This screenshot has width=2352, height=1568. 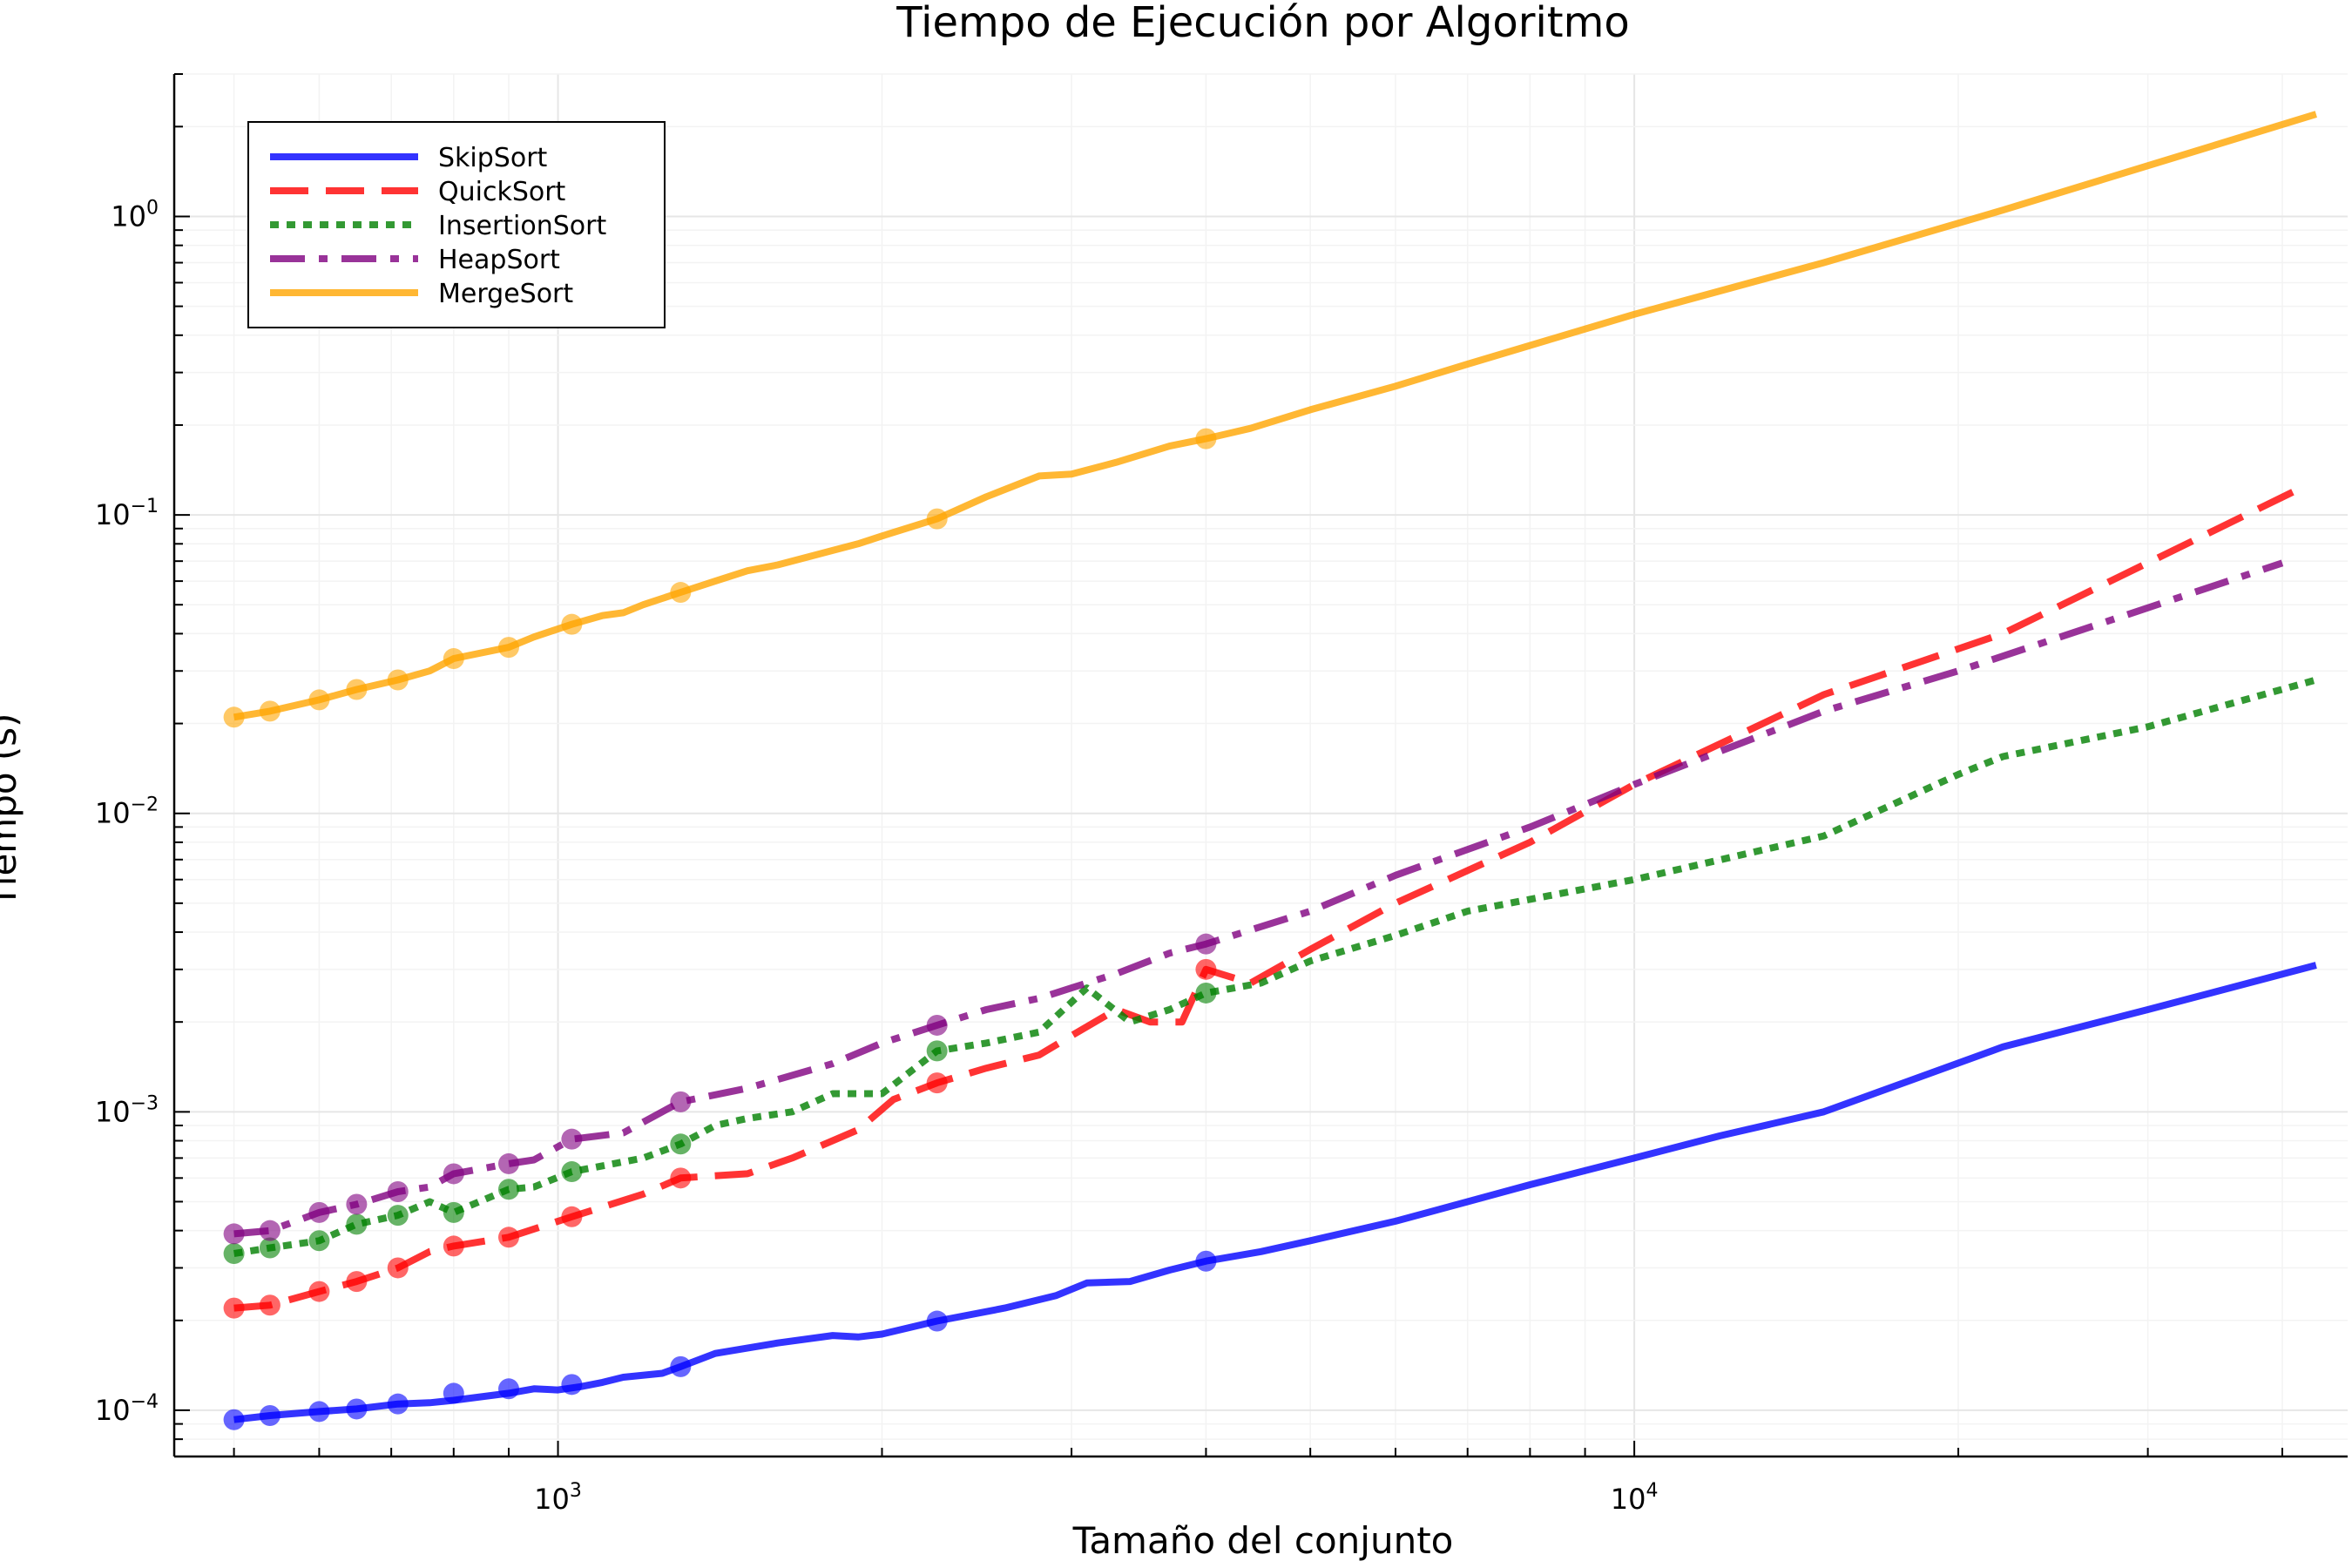 I want to click on legend-label: SkipSort, so click(x=493, y=158).